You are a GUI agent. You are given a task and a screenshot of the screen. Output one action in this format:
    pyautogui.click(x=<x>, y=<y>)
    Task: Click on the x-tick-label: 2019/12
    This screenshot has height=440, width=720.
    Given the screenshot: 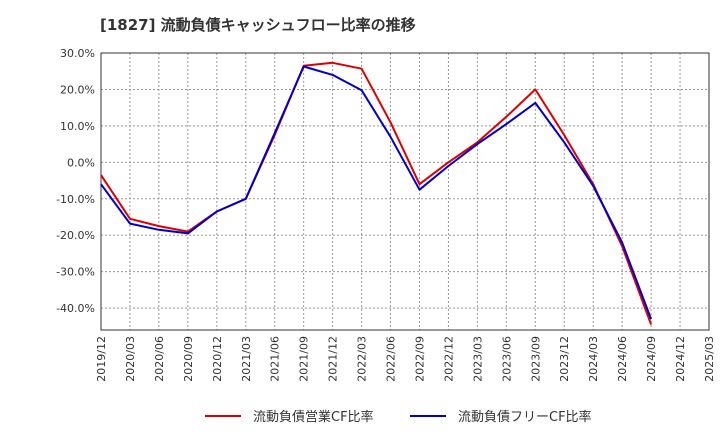 What is the action you would take?
    pyautogui.click(x=101, y=359)
    